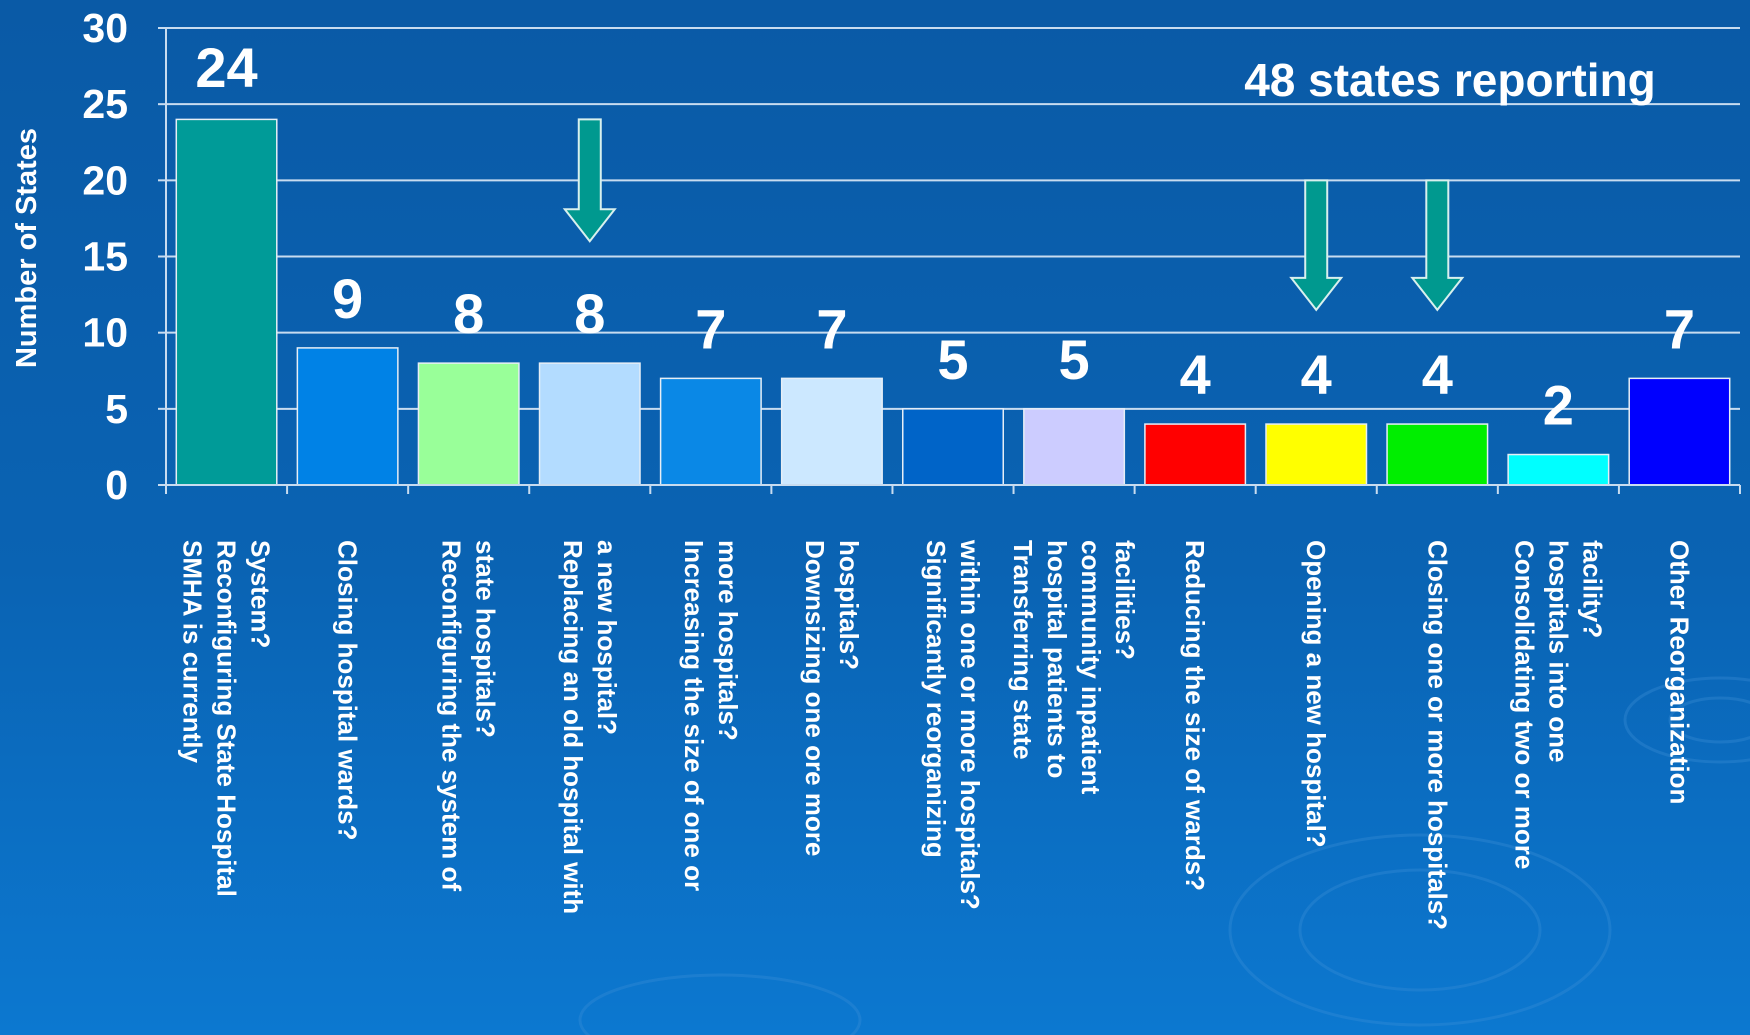  I want to click on category-label: Other Reorganization, so click(1679, 672).